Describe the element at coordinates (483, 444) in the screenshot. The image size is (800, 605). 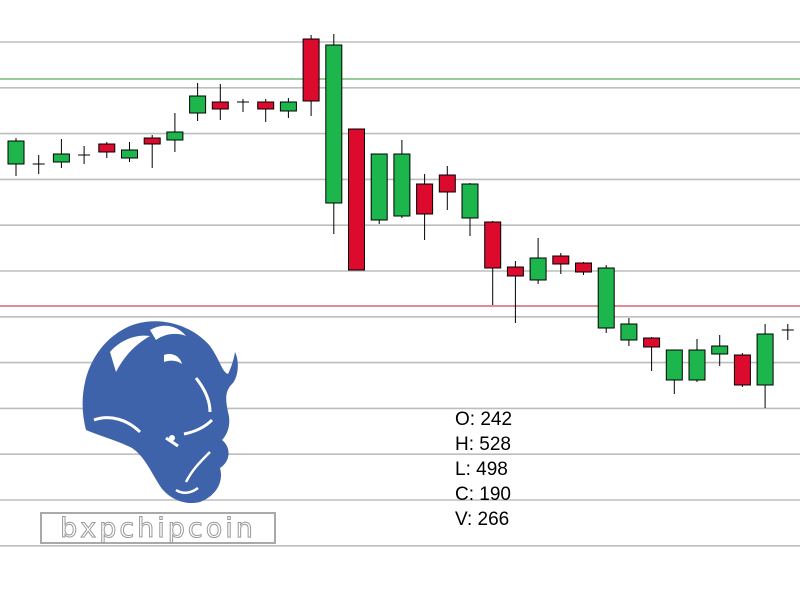
I see `high-value: H: 528` at that location.